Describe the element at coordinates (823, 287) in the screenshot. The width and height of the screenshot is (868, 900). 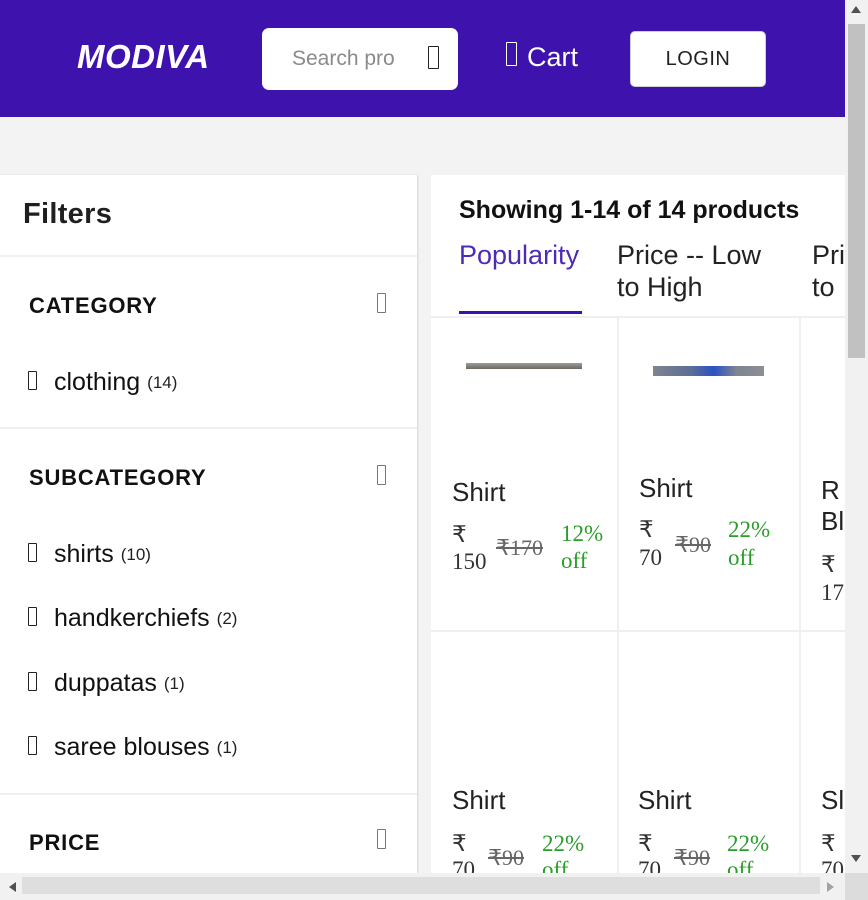
I see `sort-tab-label: to` at that location.